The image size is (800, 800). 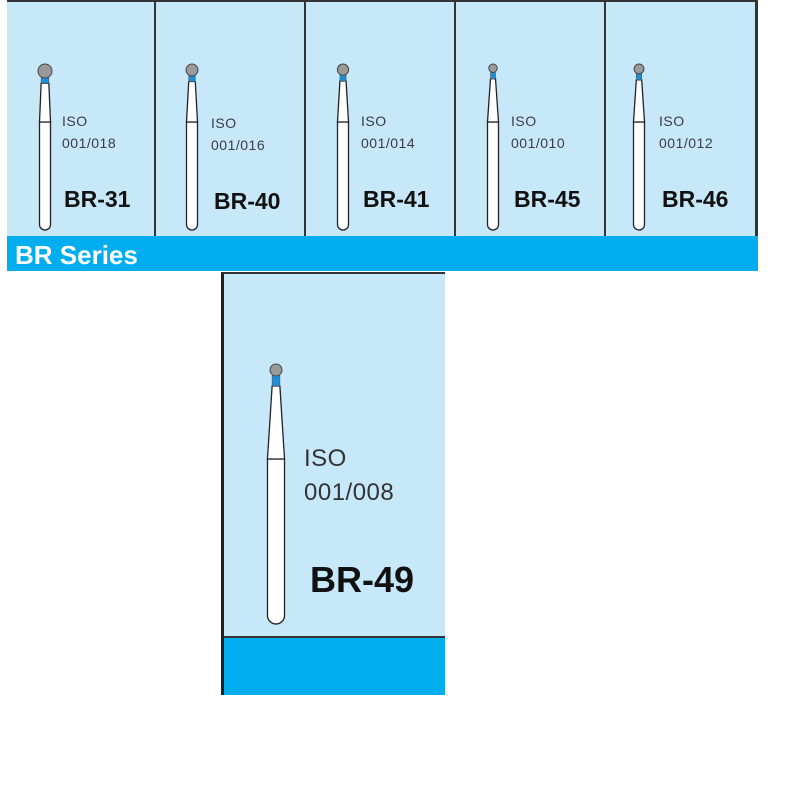 I want to click on product-card-br-40: ISO 001/016 BR-40, so click(x=231, y=119).